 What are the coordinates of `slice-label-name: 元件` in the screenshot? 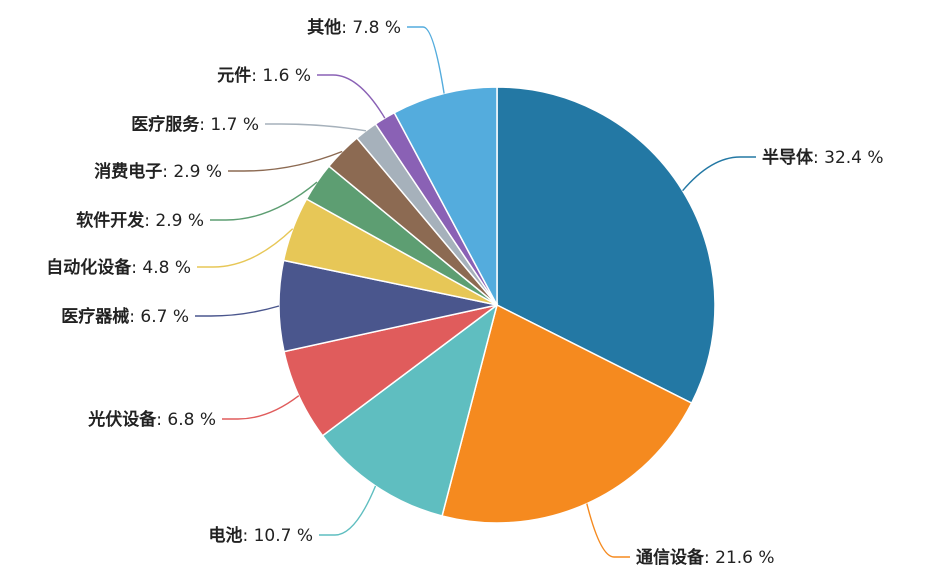 It's located at (234, 75).